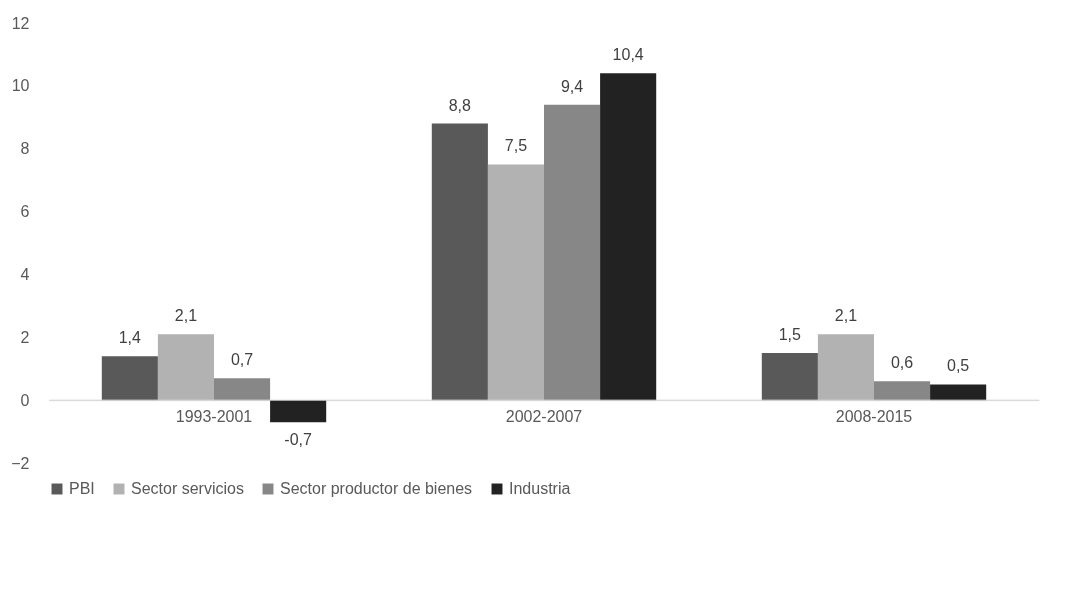 The height and width of the screenshot is (599, 1084). Describe the element at coordinates (82, 488) in the screenshot. I see `legend-label: PBI` at that location.